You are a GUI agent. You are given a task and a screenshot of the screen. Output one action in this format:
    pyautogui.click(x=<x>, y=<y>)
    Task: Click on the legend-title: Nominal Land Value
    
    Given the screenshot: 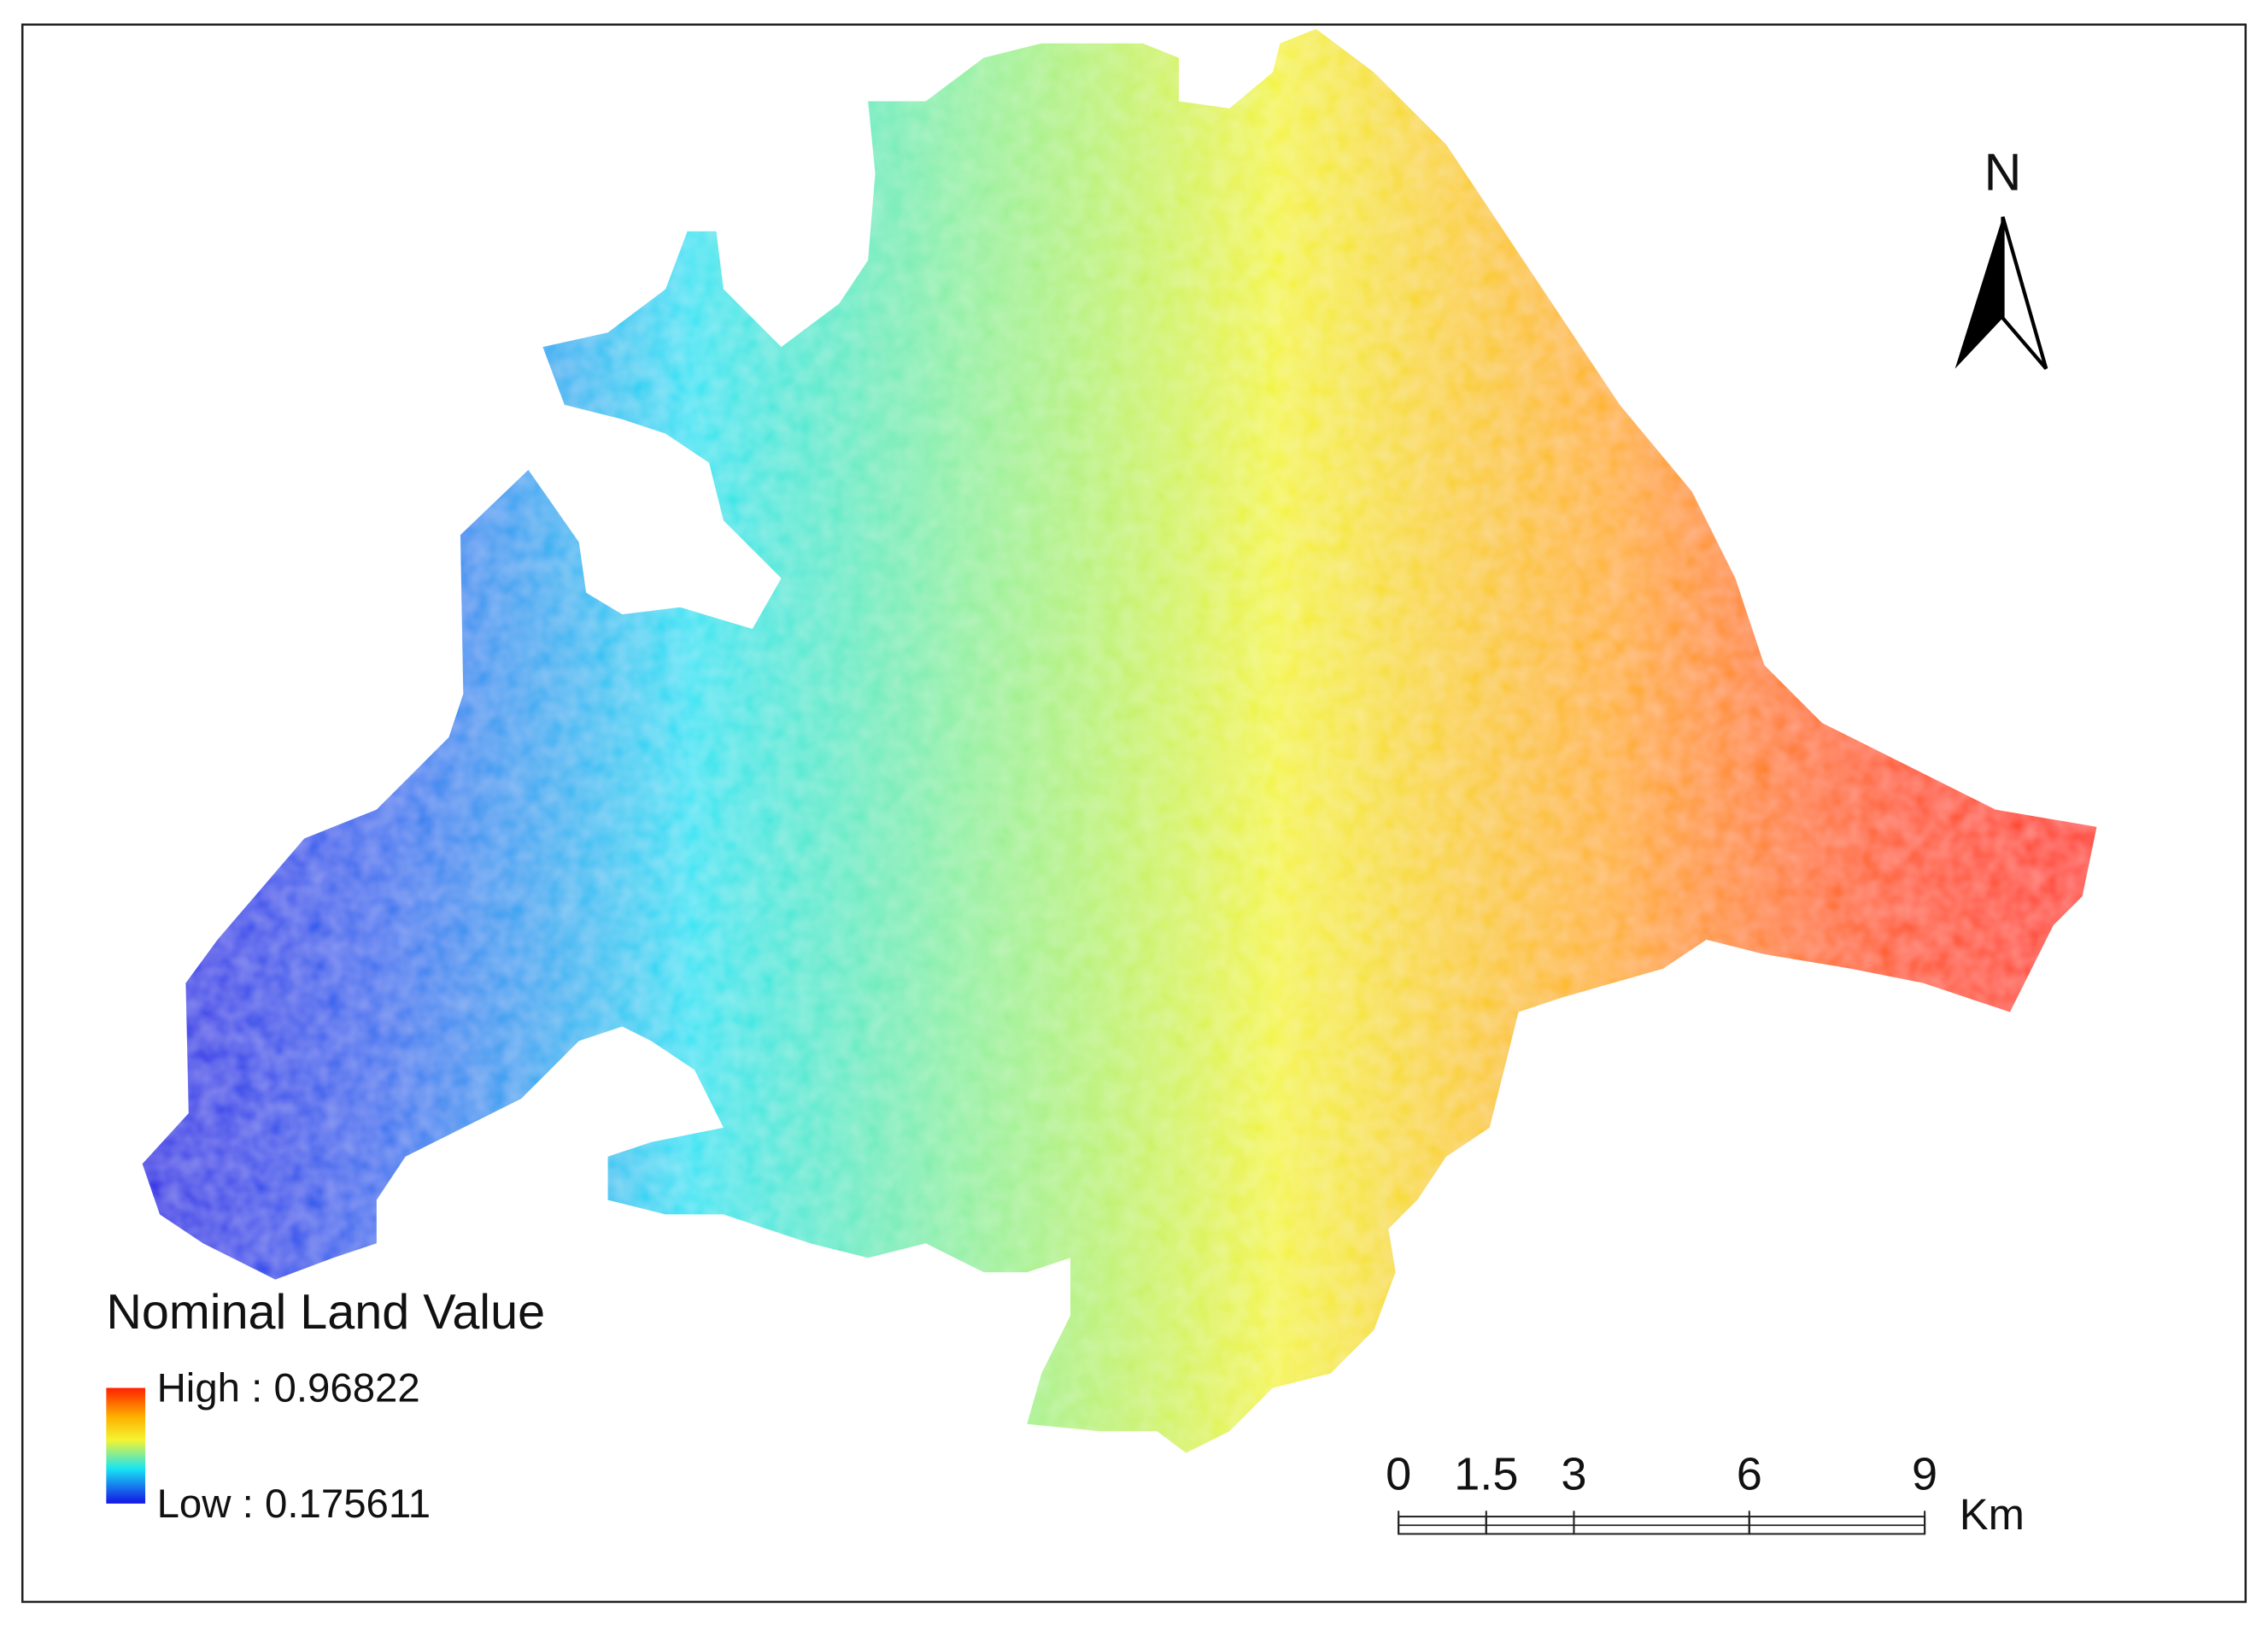 What is the action you would take?
    pyautogui.click(x=325, y=1312)
    